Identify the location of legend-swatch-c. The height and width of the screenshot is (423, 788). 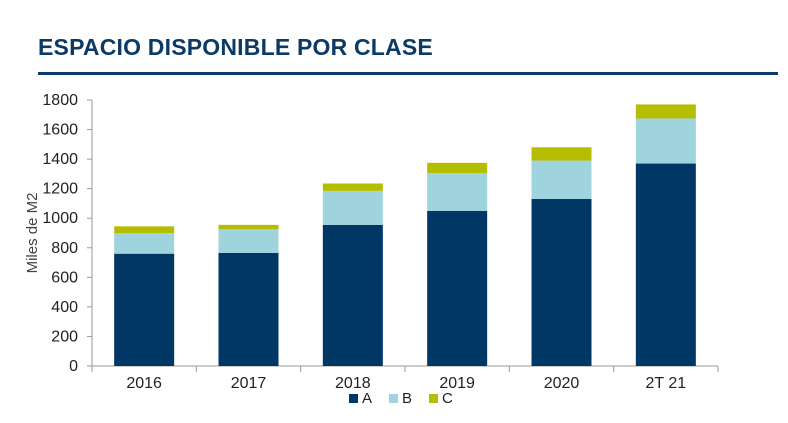
(433, 398).